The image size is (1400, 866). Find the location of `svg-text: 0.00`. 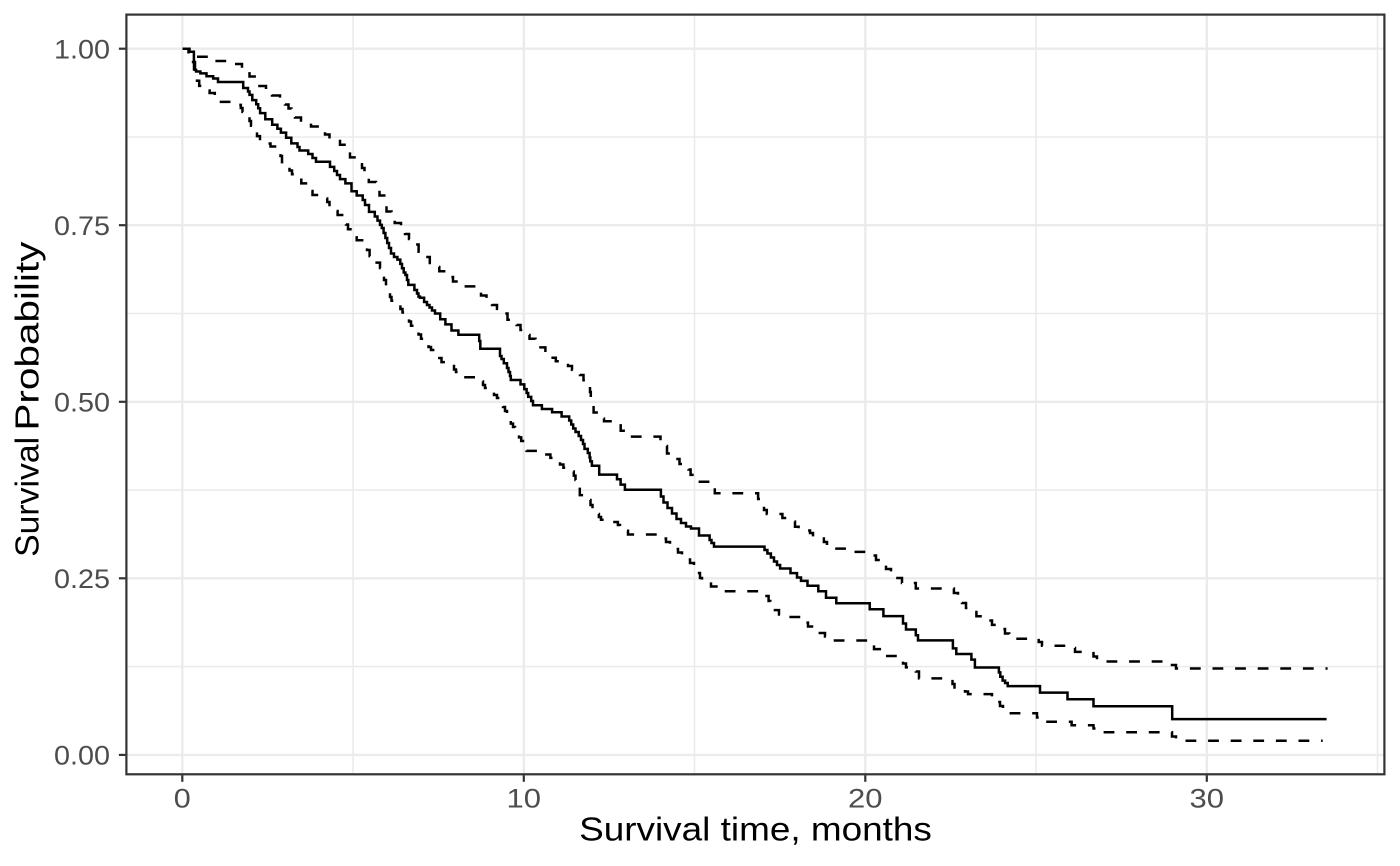

svg-text: 0.00 is located at coordinates (82, 756).